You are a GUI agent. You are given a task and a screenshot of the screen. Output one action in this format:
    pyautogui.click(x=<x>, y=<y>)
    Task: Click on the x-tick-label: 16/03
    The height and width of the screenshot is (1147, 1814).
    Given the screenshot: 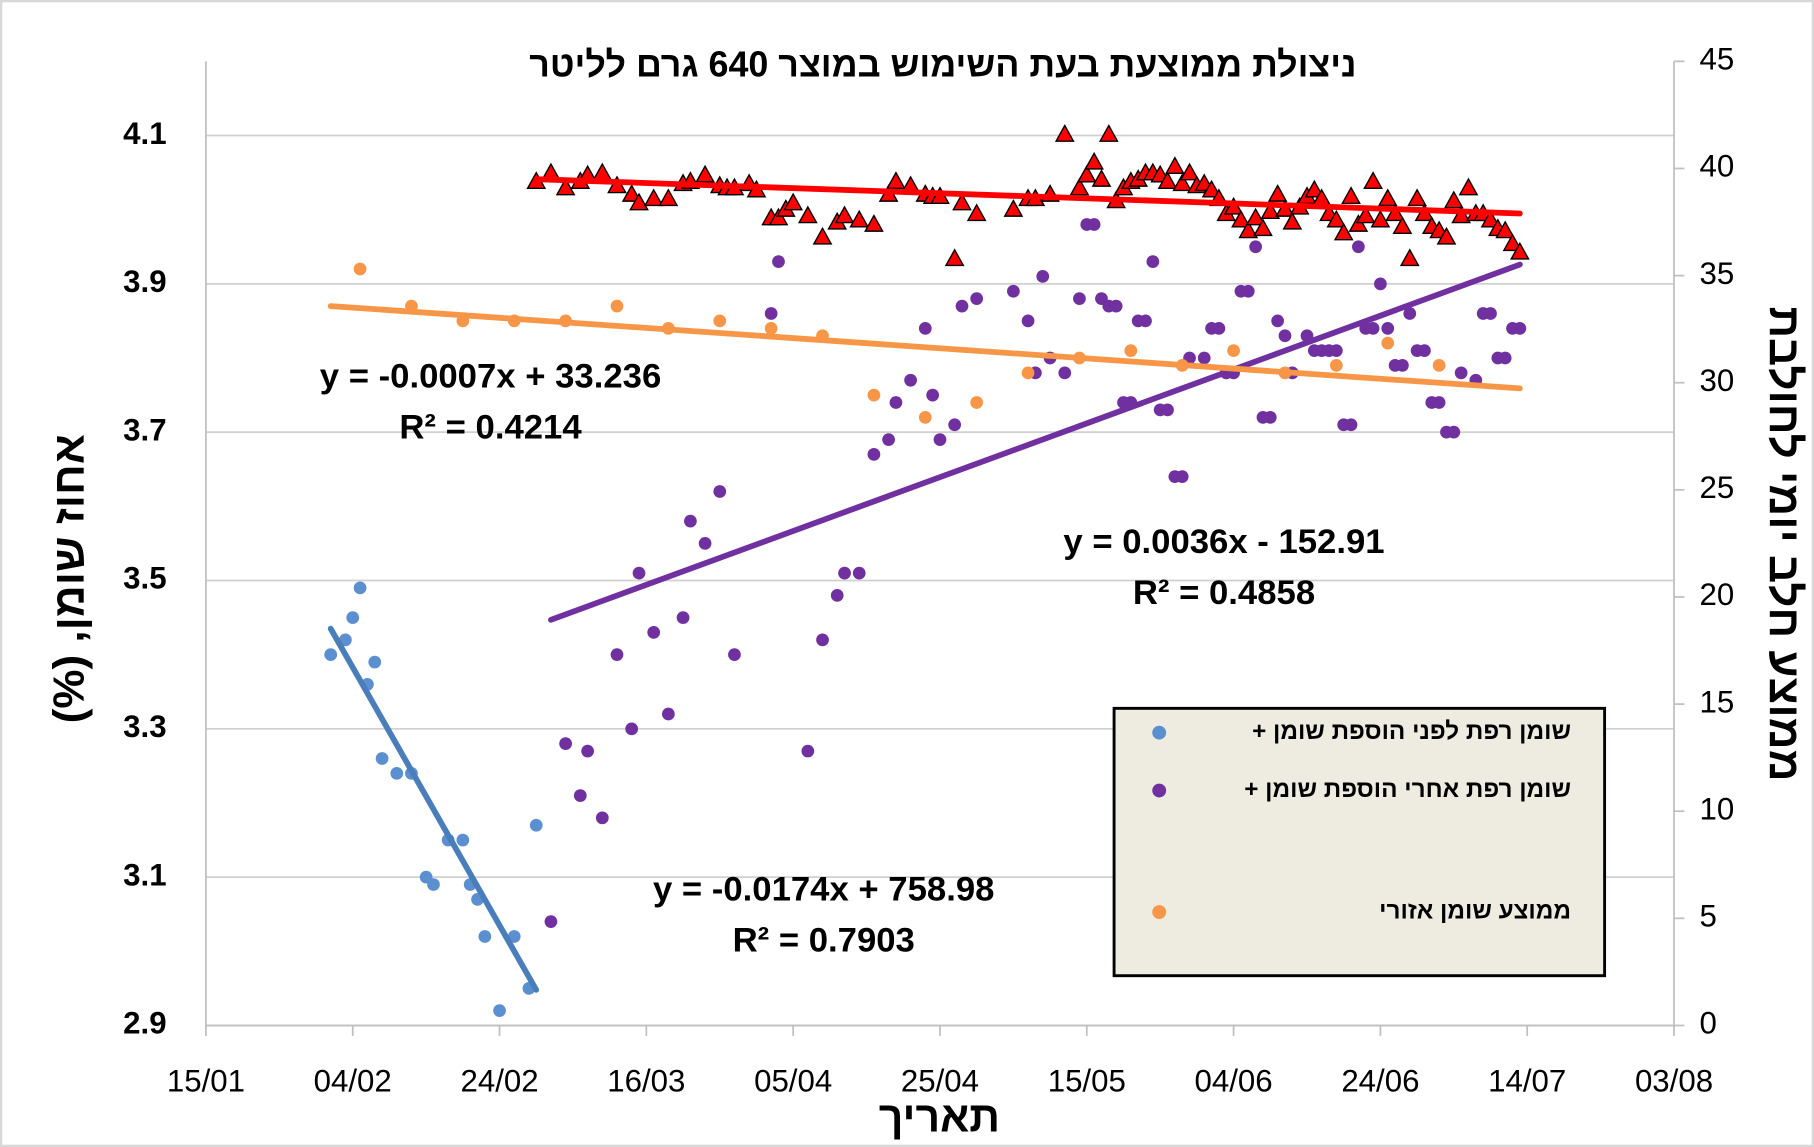 What is the action you would take?
    pyautogui.click(x=646, y=1081)
    